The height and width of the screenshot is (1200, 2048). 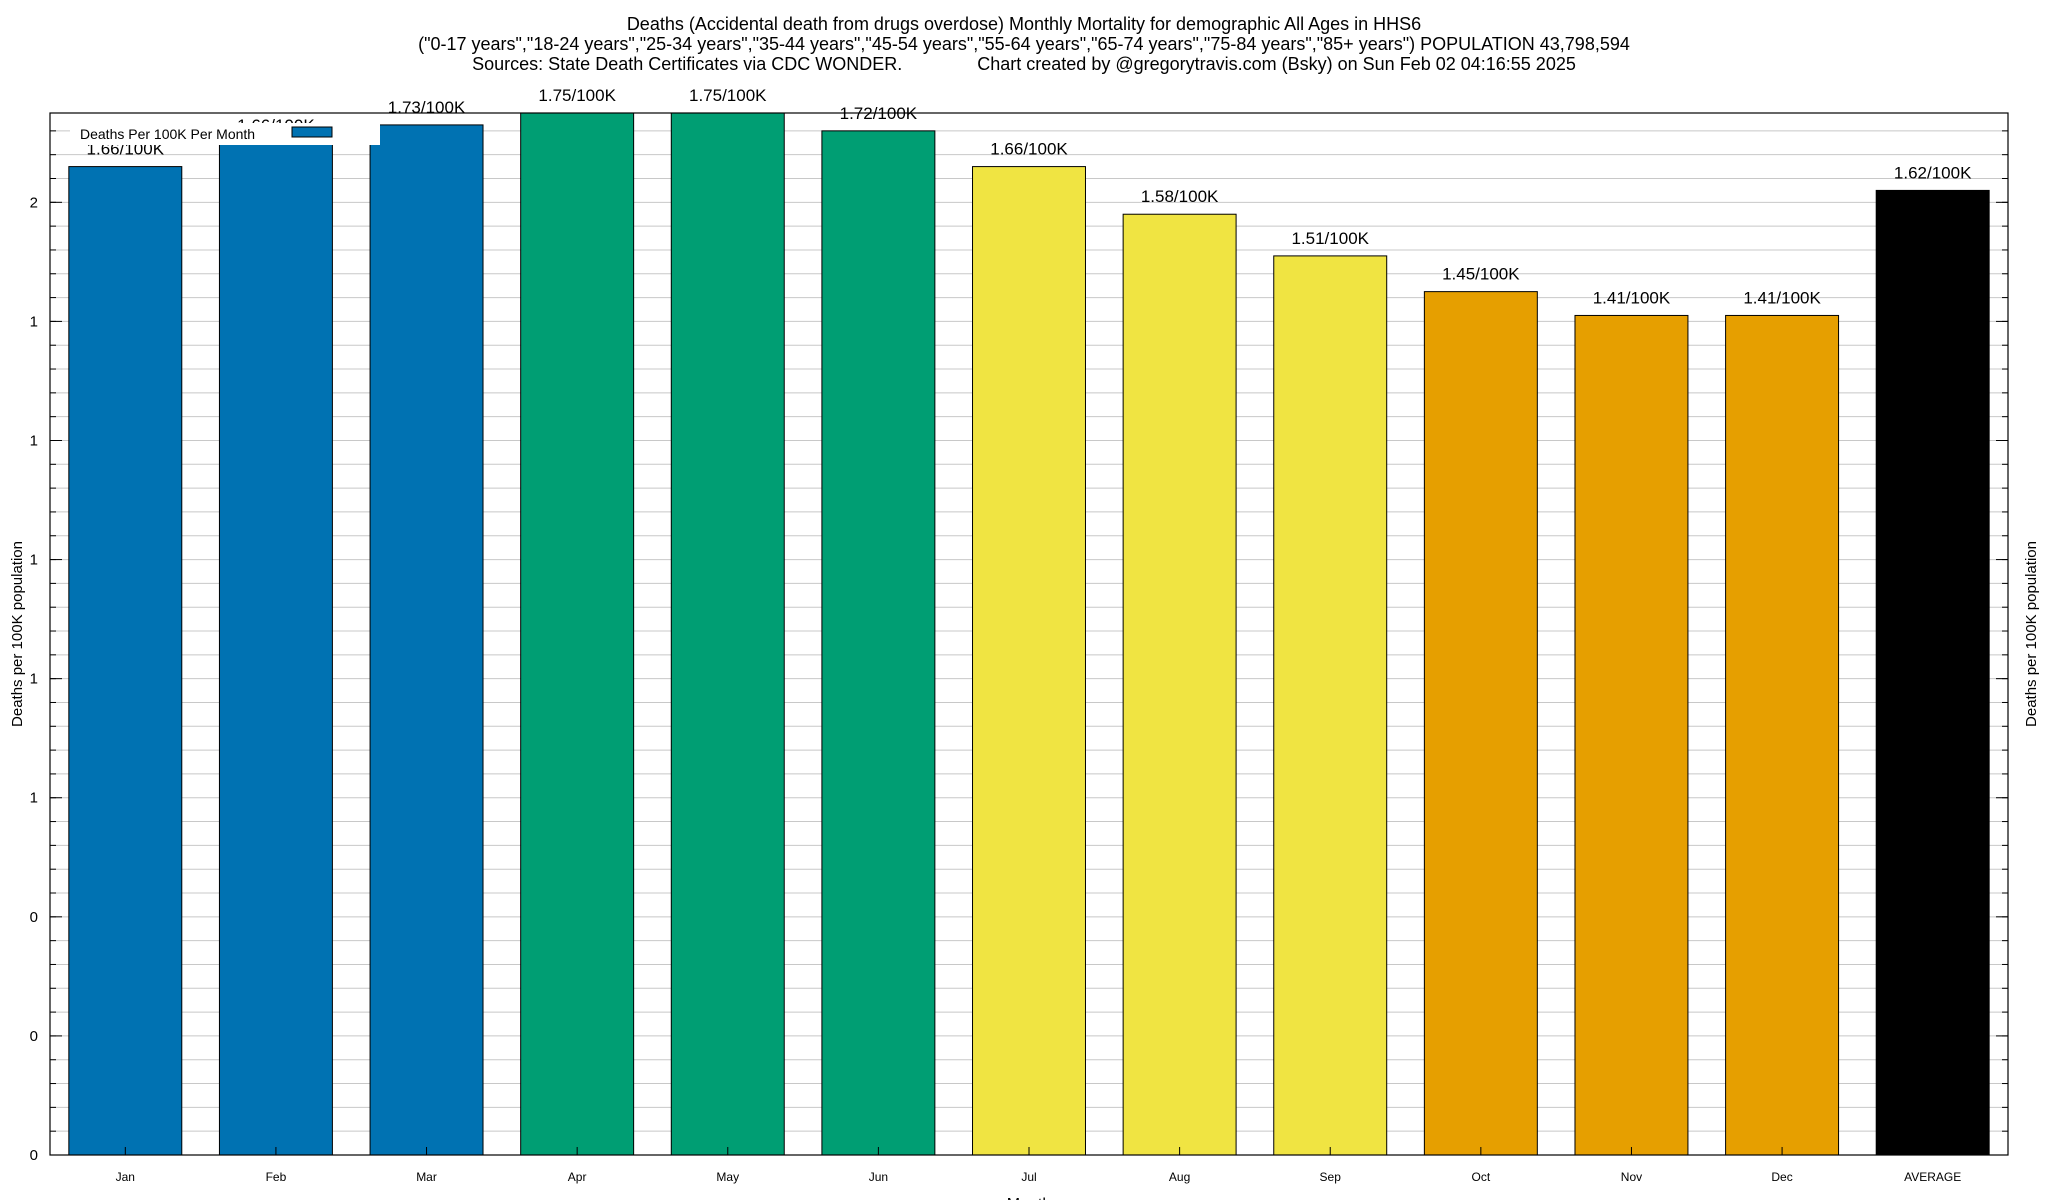 I want to click on legend-label: Deaths Per 100K Per Month, so click(x=167, y=134).